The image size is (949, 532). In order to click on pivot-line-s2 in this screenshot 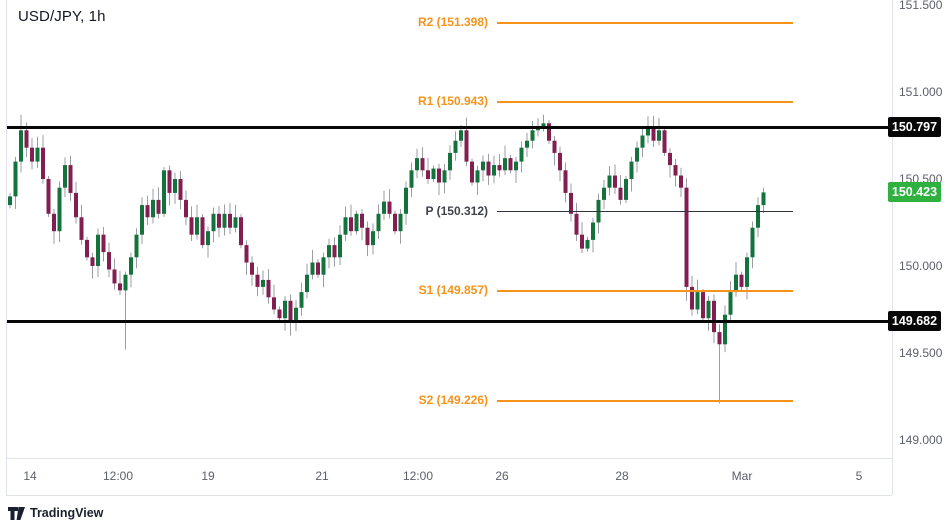, I will do `click(645, 400)`.